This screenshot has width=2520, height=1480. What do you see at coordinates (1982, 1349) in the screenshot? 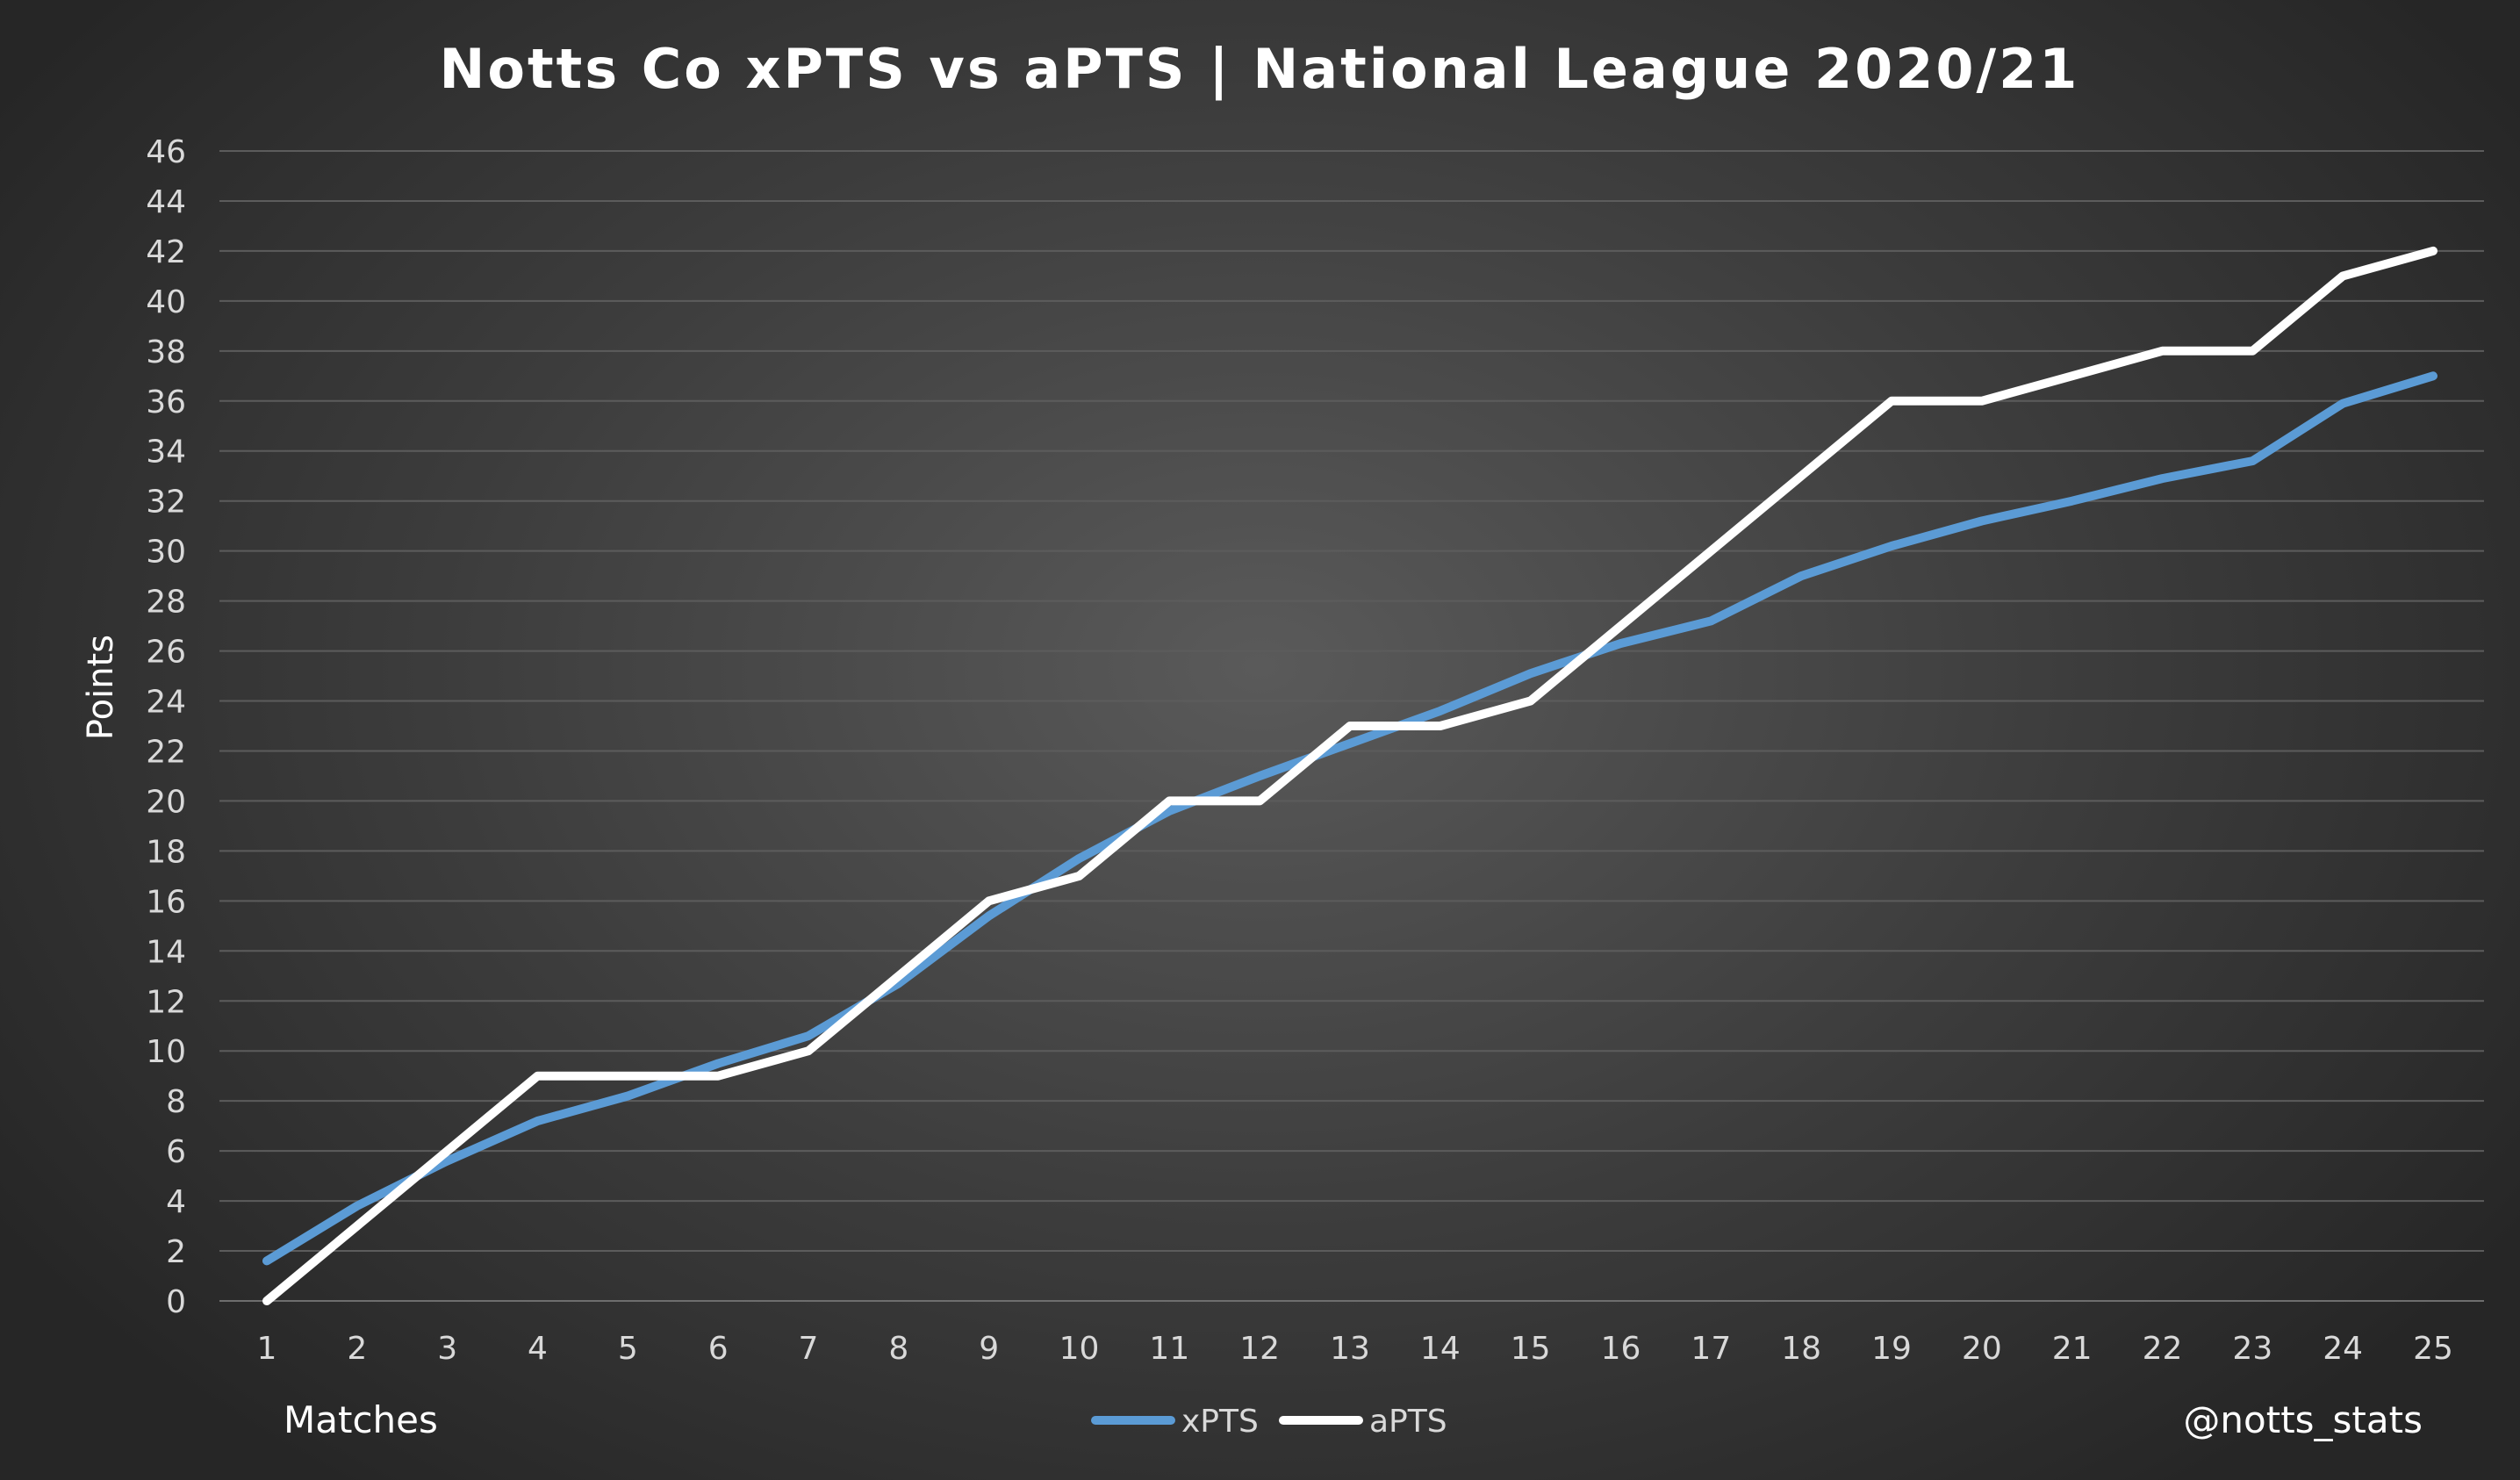
I see `x-tick-label: 20` at bounding box center [1982, 1349].